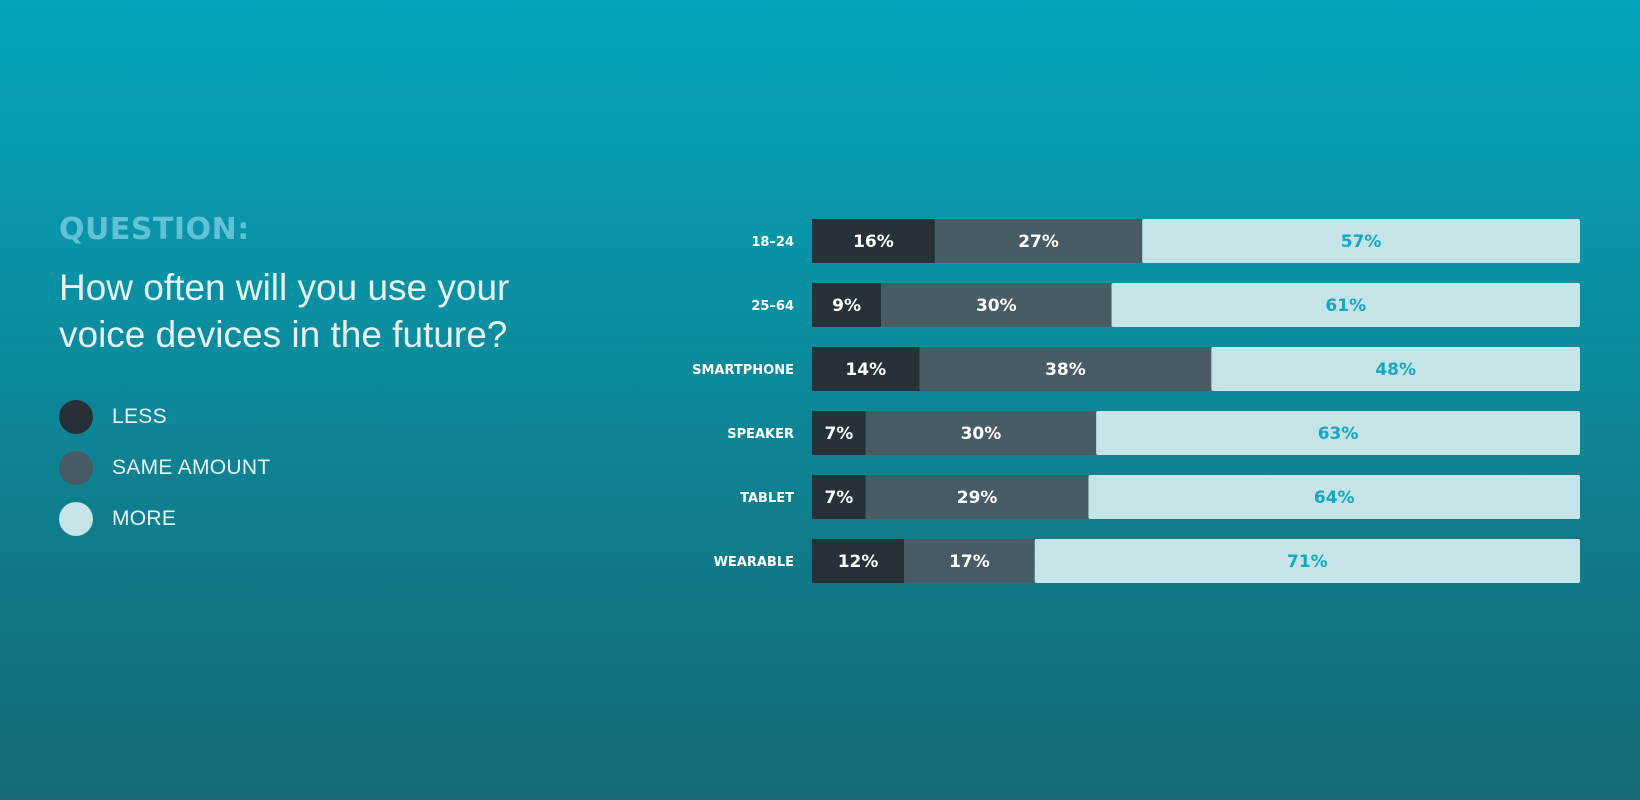 Image resolution: width=1640 pixels, height=800 pixels. I want to click on data-label-less: 16%, so click(873, 242).